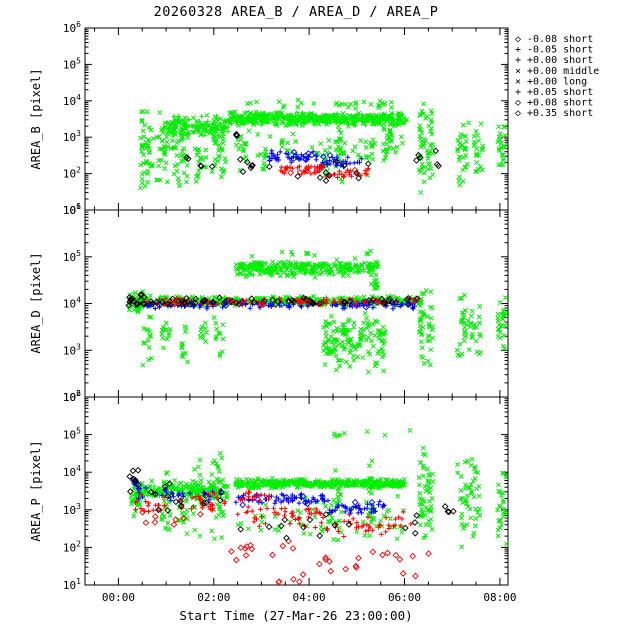 The image size is (640, 640). What do you see at coordinates (560, 103) in the screenshot?
I see `legend-label: +0.08 short` at bounding box center [560, 103].